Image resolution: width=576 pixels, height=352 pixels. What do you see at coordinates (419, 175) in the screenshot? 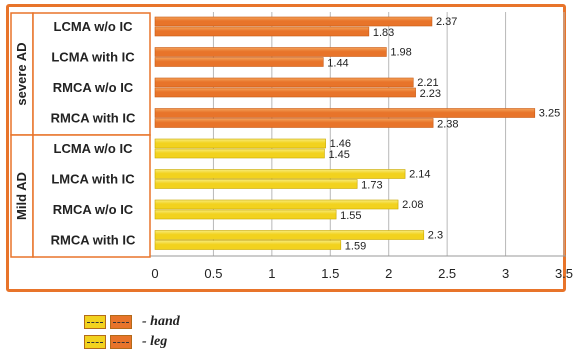
I see `data-label-leg: 2.14` at bounding box center [419, 175].